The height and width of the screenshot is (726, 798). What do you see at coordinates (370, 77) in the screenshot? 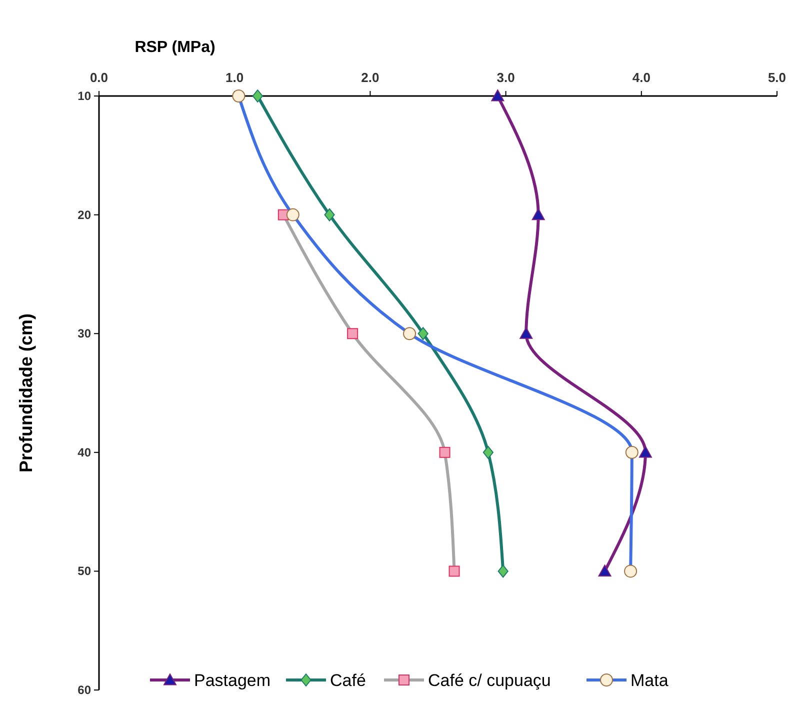
I see `x-tick-label: 2.0` at bounding box center [370, 77].